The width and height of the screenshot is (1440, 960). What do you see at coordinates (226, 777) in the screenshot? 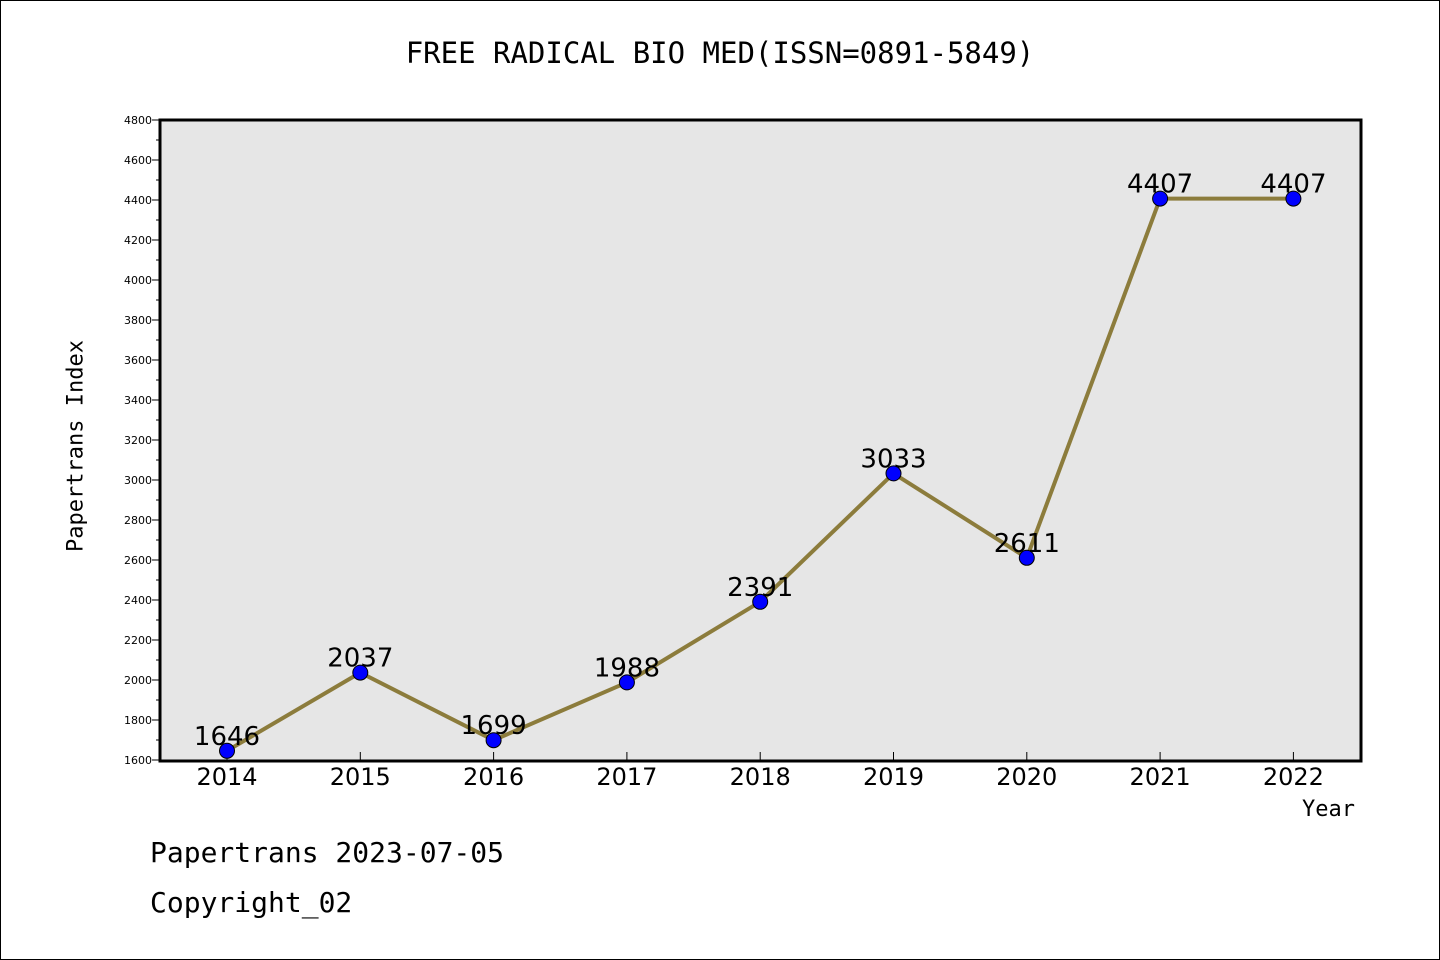
I see `x-tick-label: 2014` at bounding box center [226, 777].